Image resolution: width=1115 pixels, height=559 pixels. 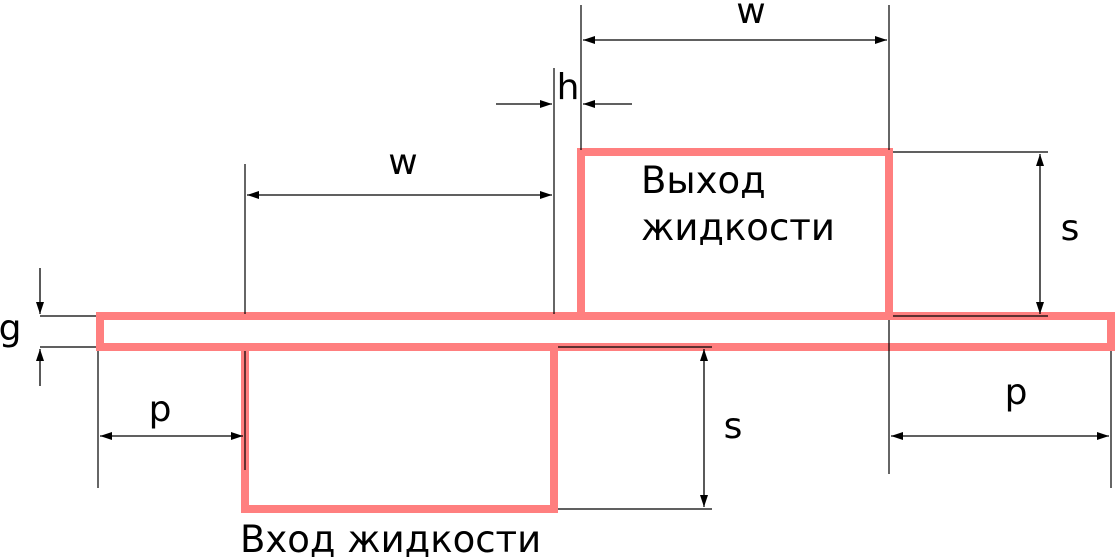 I want to click on label-inlet: Вход жидкости, so click(x=390, y=538).